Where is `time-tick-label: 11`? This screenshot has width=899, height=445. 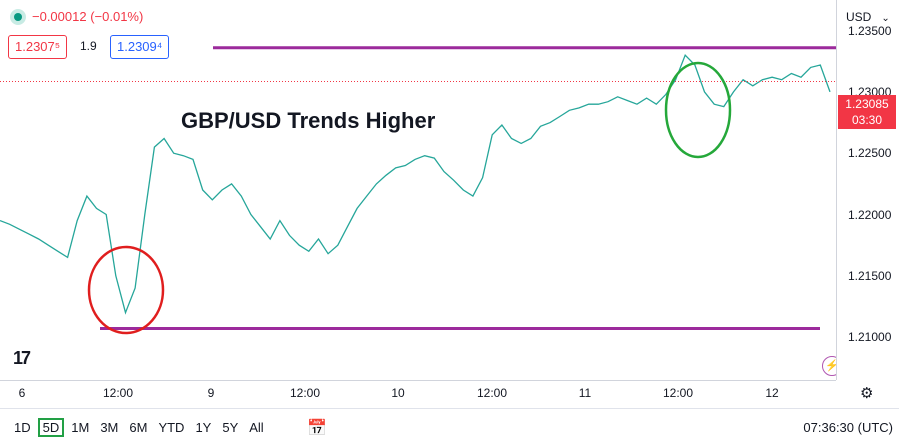 time-tick-label: 11 is located at coordinates (585, 393).